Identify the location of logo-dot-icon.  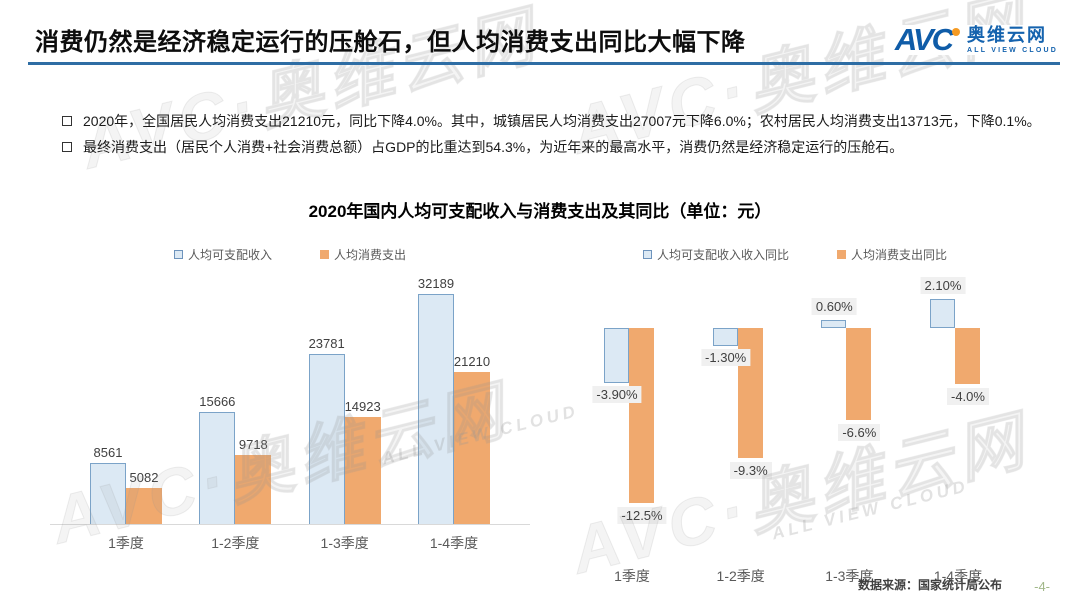
(956, 32).